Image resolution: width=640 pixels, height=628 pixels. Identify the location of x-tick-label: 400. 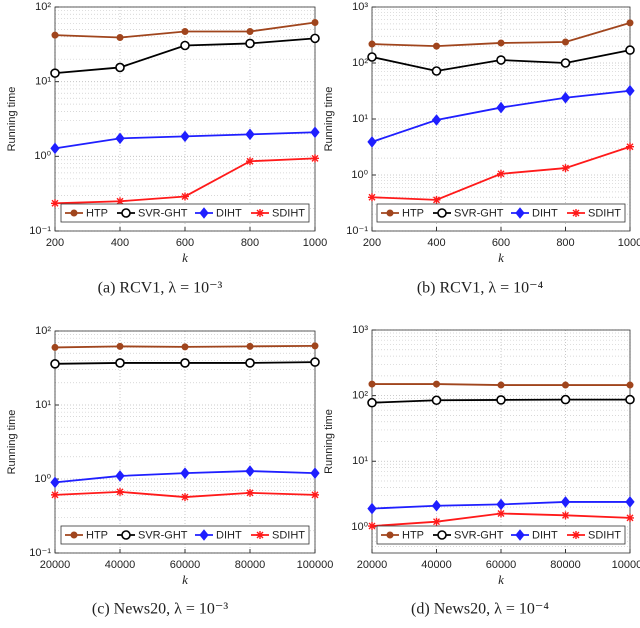
(120, 243).